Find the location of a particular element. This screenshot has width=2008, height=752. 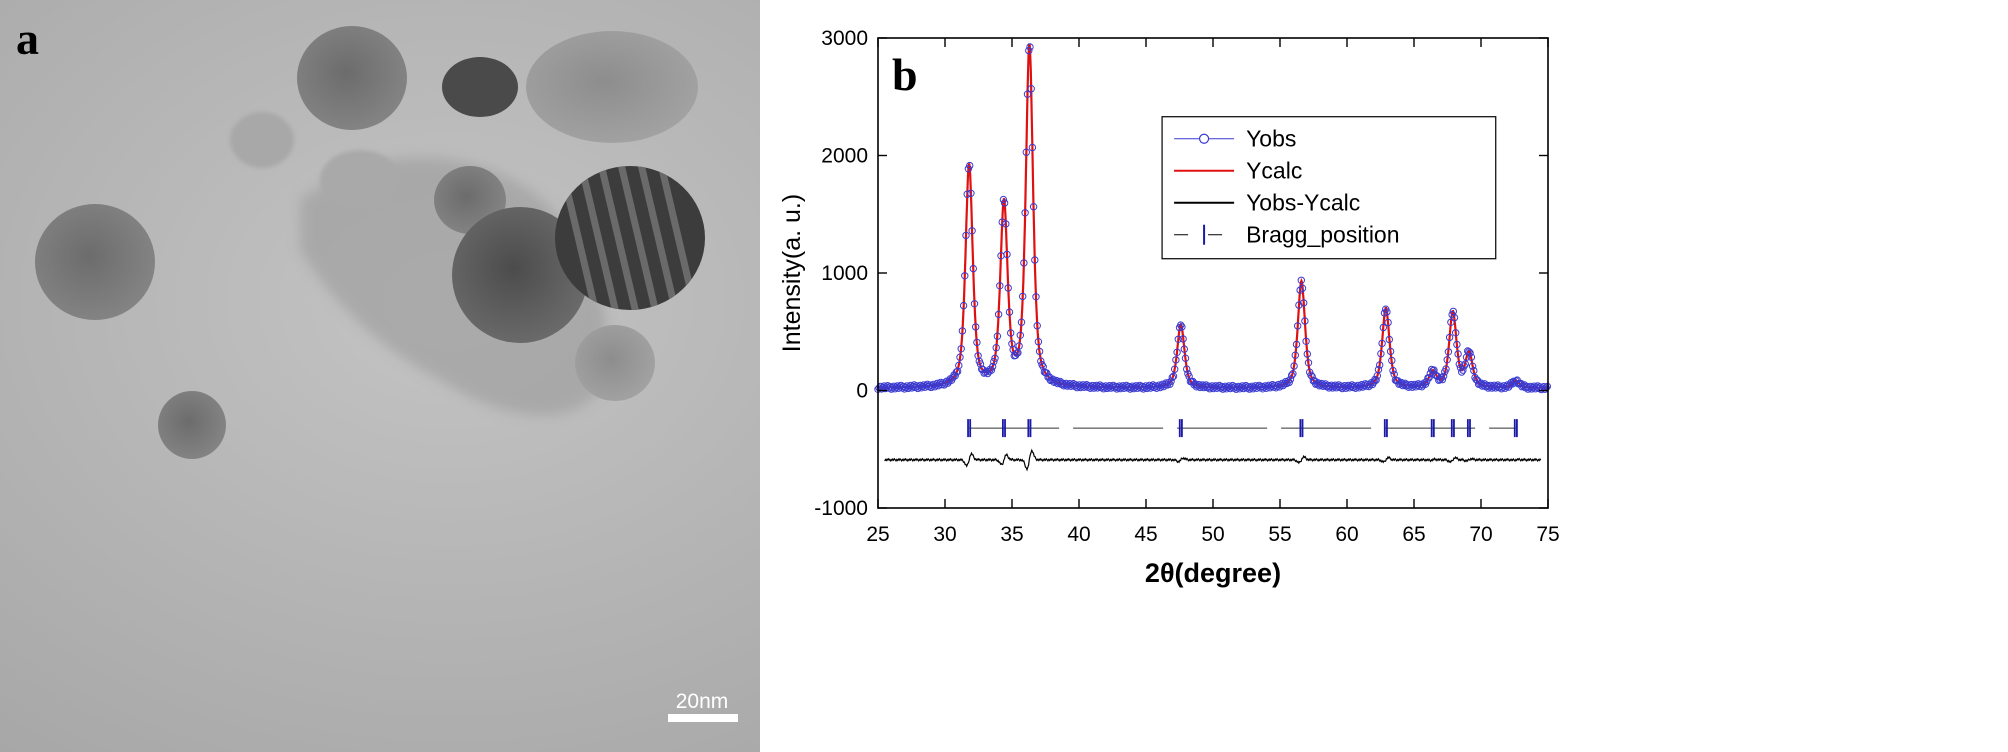

x-tick-label: 45 is located at coordinates (1145, 534).